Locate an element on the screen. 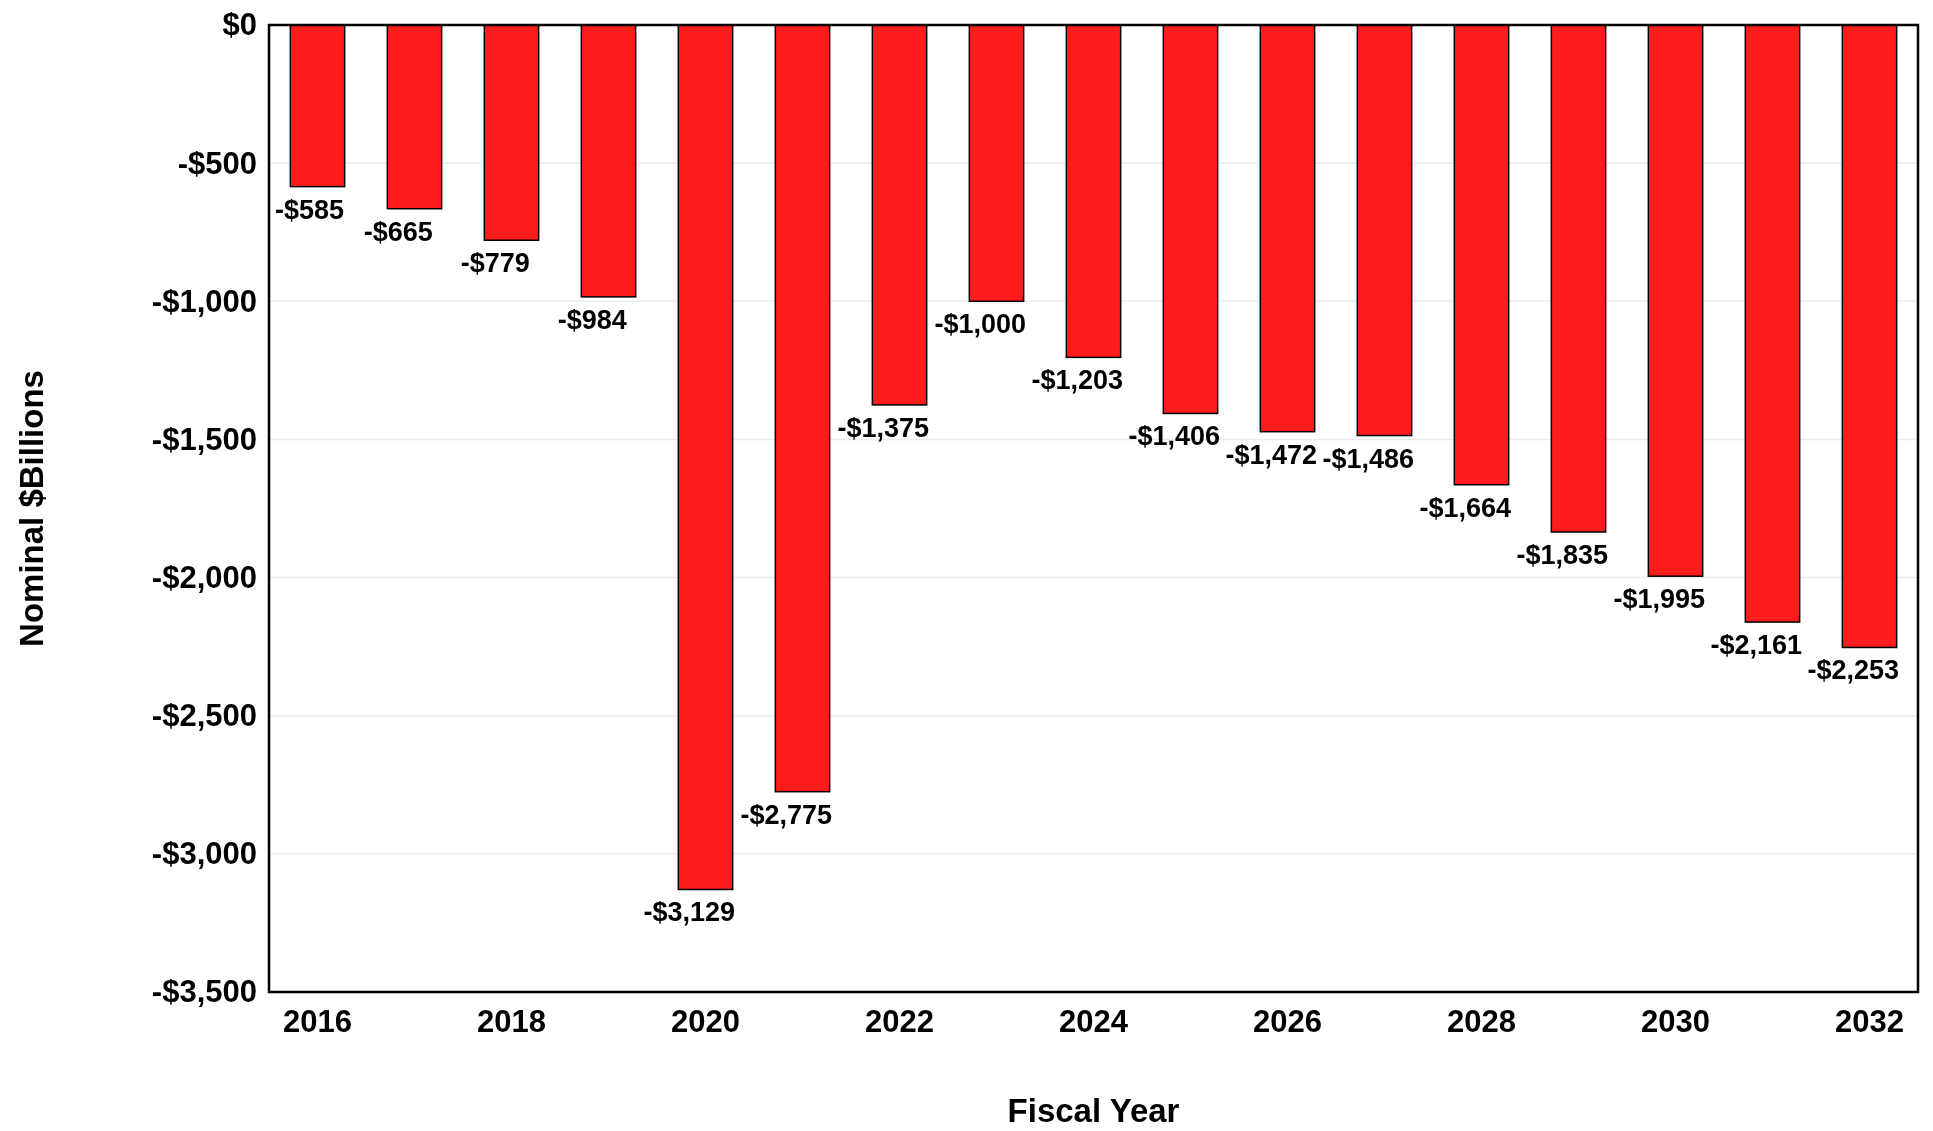 Image resolution: width=1933 pixels, height=1131 pixels. data-label: -$1,000 is located at coordinates (980, 324).